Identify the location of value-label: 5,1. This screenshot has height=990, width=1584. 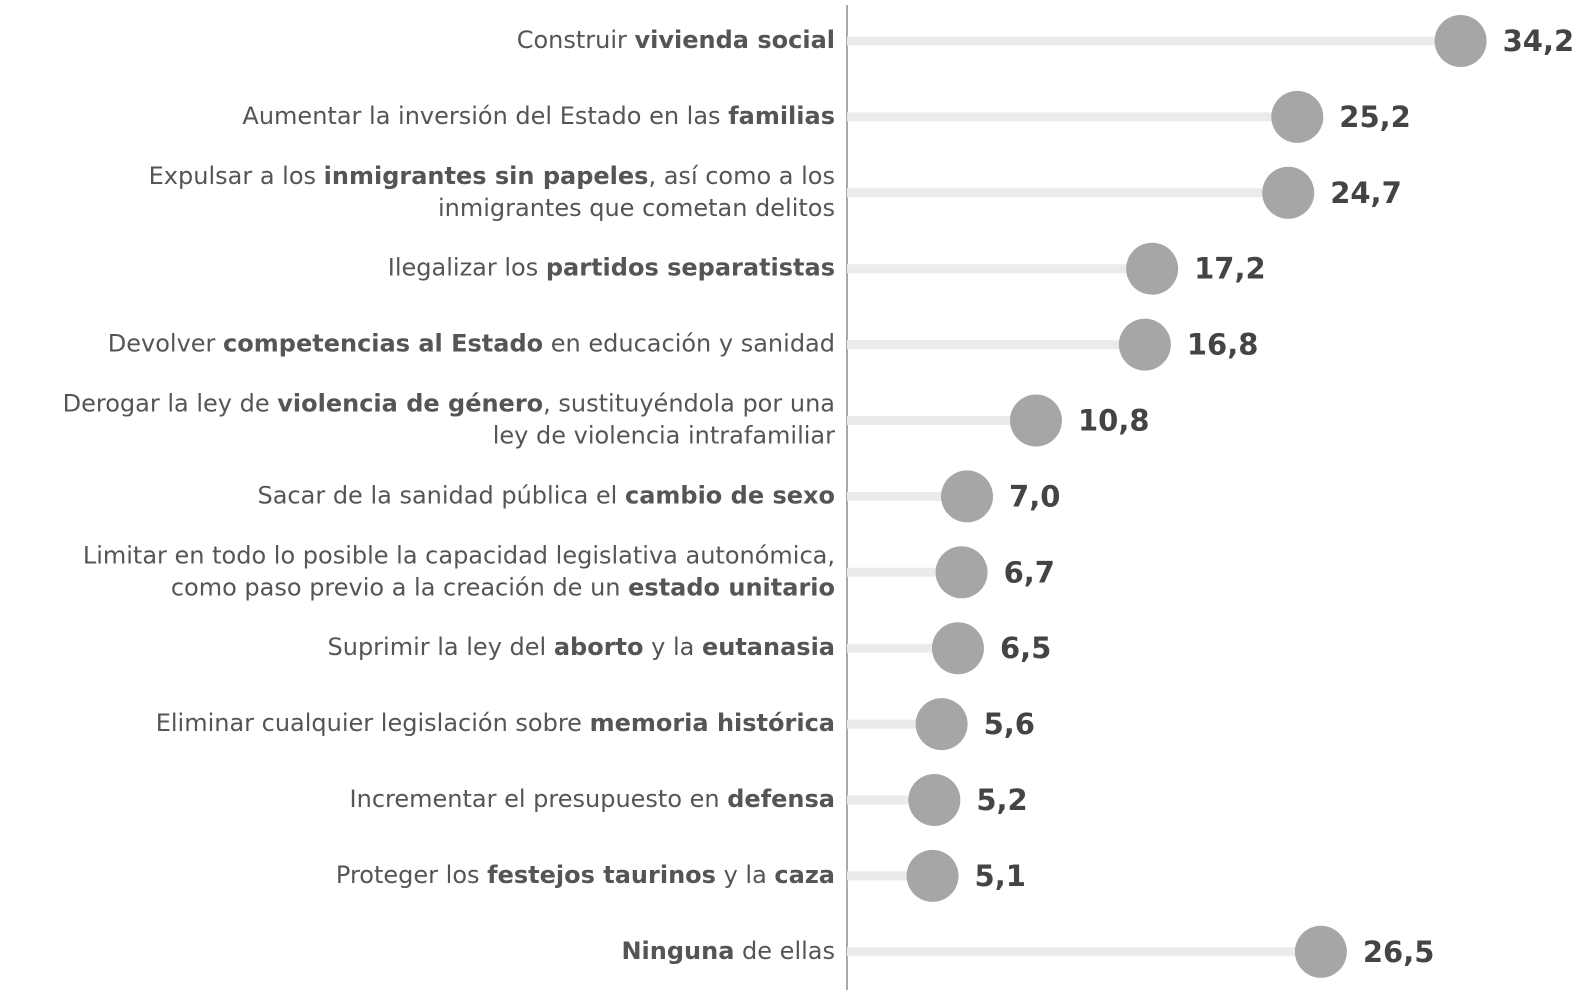
(1000, 876).